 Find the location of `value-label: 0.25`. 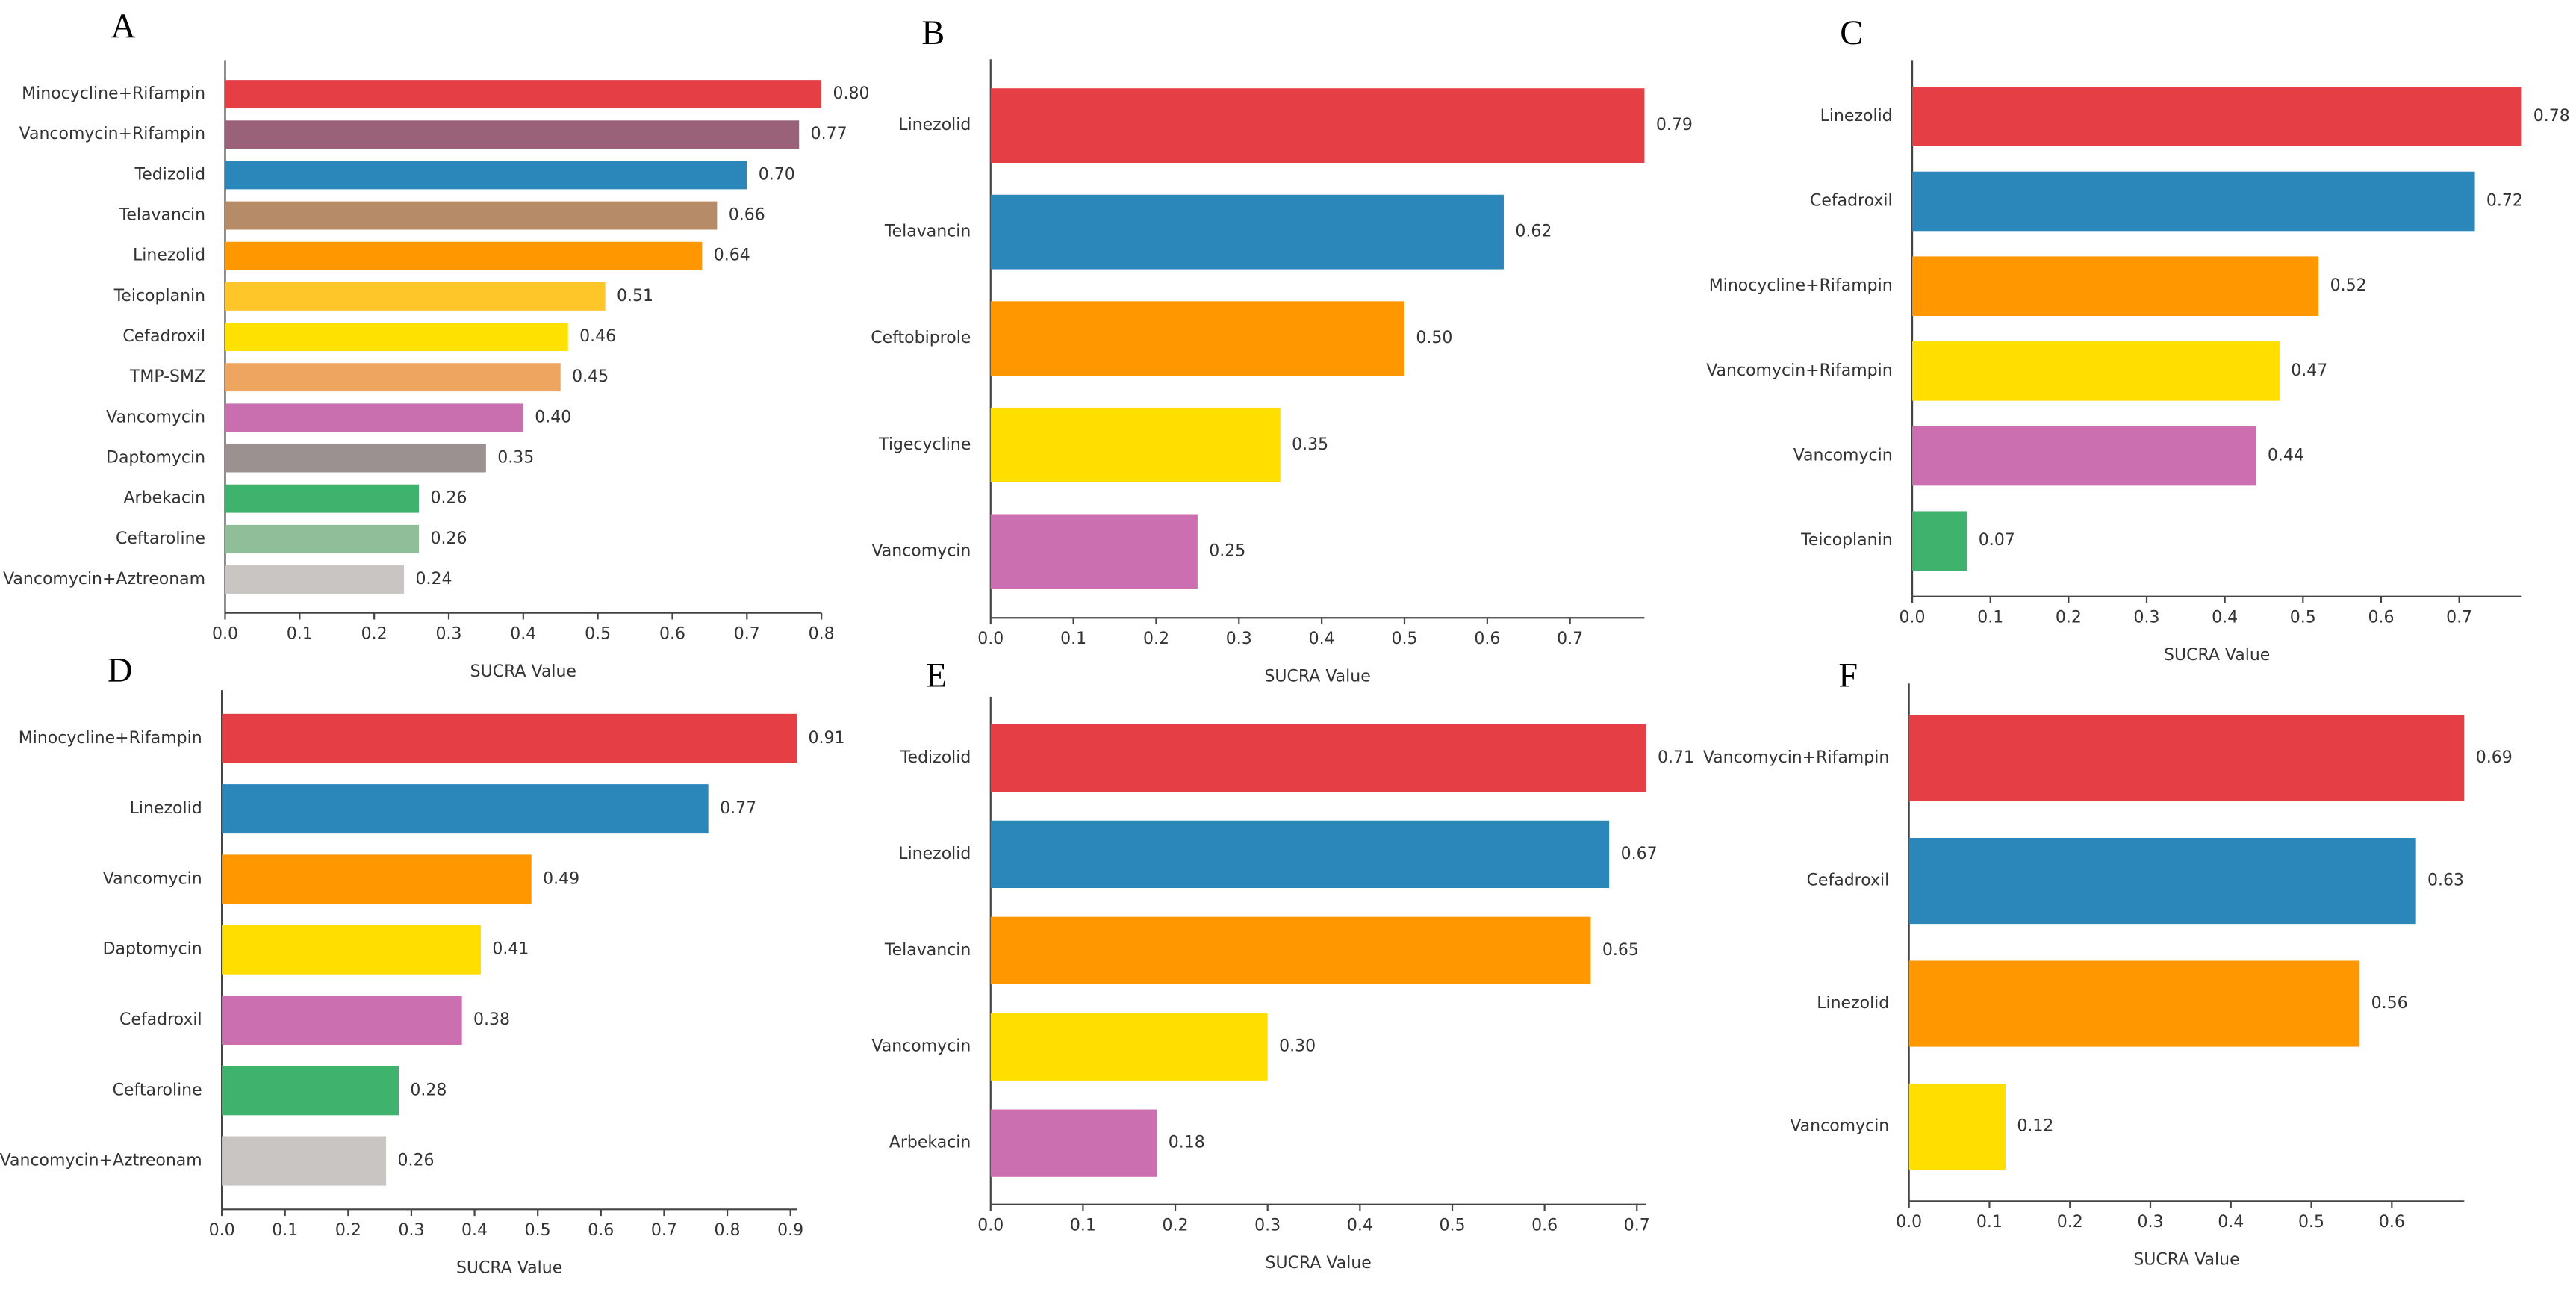

value-label: 0.25 is located at coordinates (1227, 550).